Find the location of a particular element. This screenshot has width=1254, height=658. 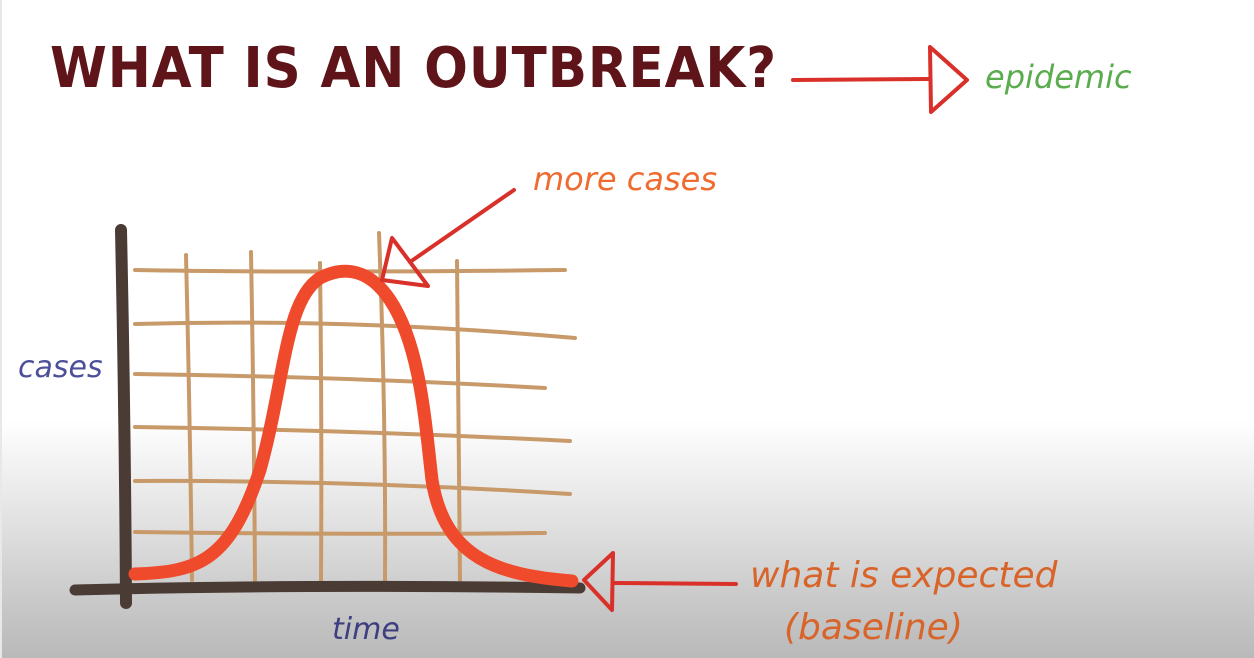

frame-edge is located at coordinates (1, 329).